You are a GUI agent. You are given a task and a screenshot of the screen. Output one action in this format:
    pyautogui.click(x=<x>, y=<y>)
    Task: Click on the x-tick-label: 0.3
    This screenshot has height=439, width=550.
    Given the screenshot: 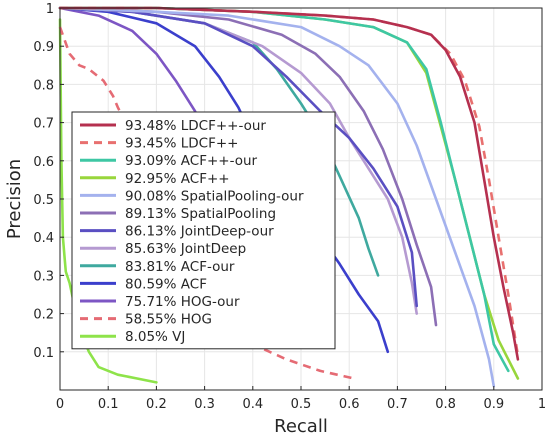 What is the action you would take?
    pyautogui.click(x=204, y=404)
    